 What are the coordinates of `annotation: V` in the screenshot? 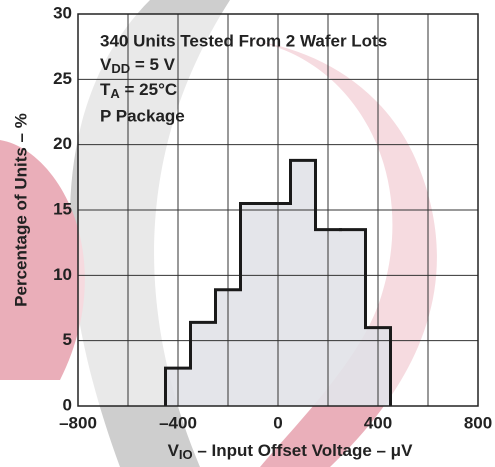 It's located at (106, 64).